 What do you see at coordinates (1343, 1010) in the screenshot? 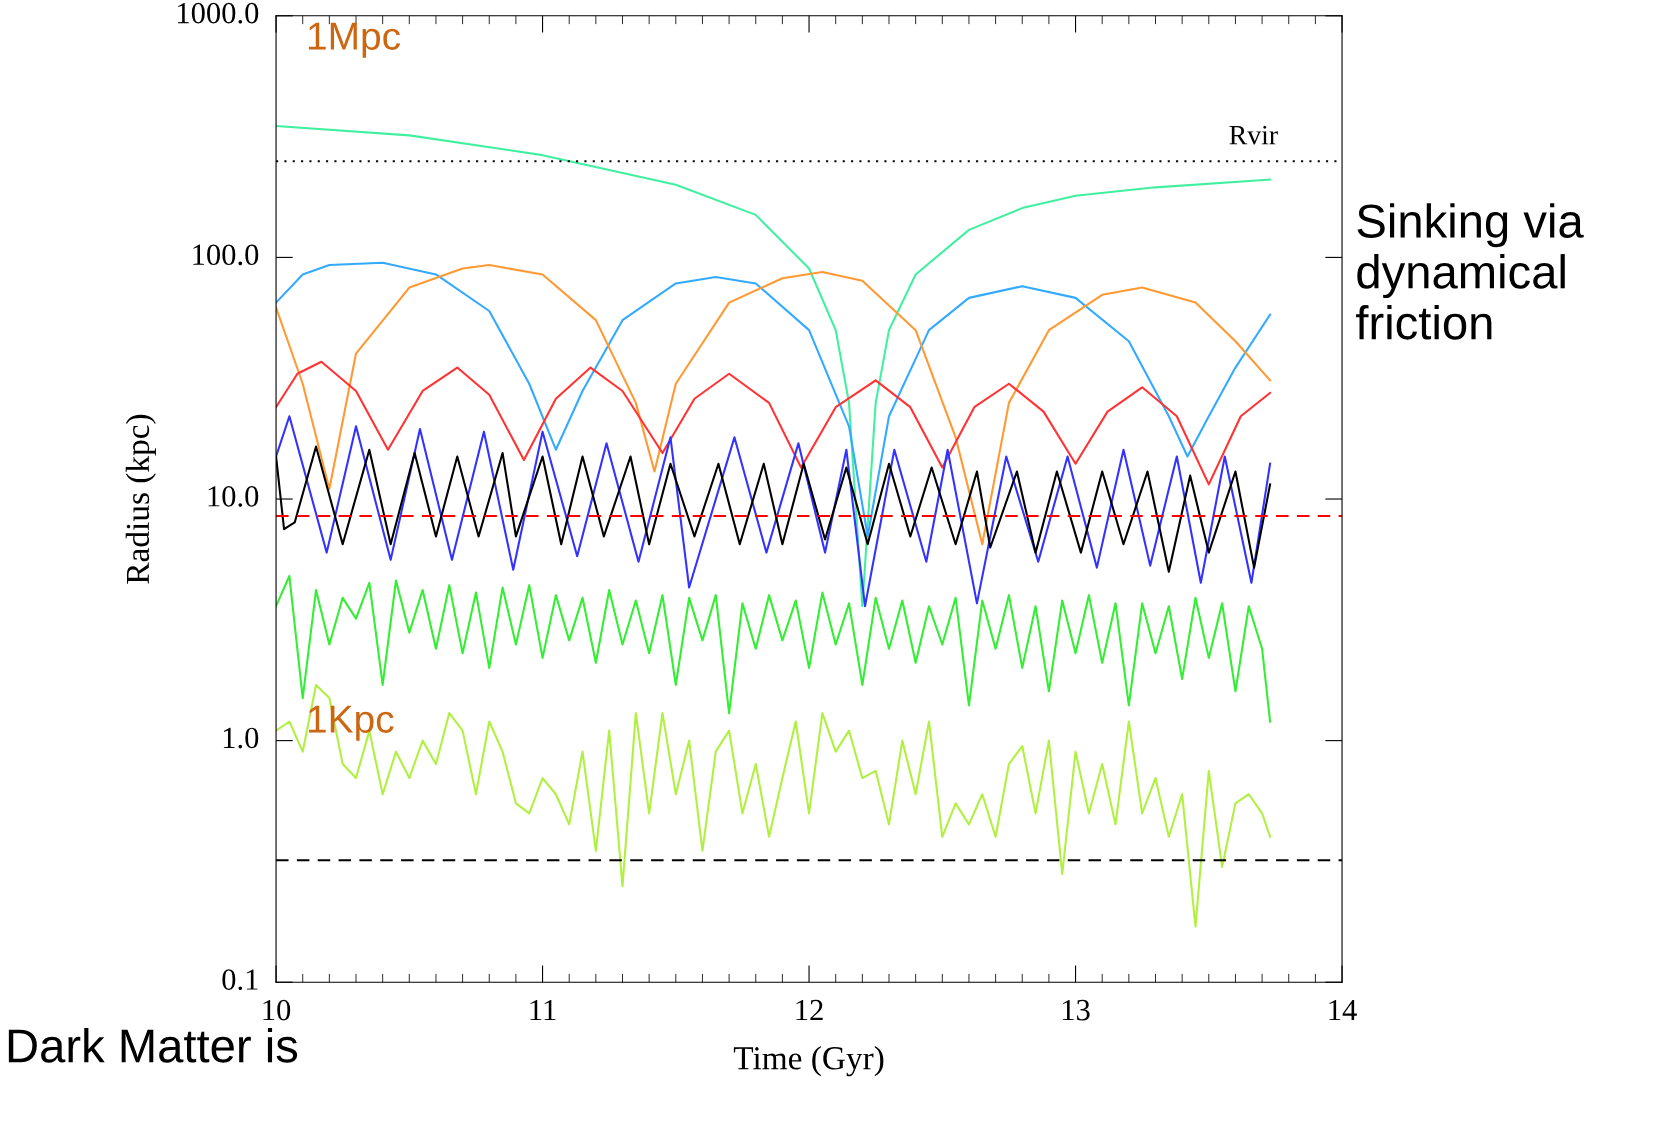
I see `x-tick-label: 14` at bounding box center [1343, 1010].